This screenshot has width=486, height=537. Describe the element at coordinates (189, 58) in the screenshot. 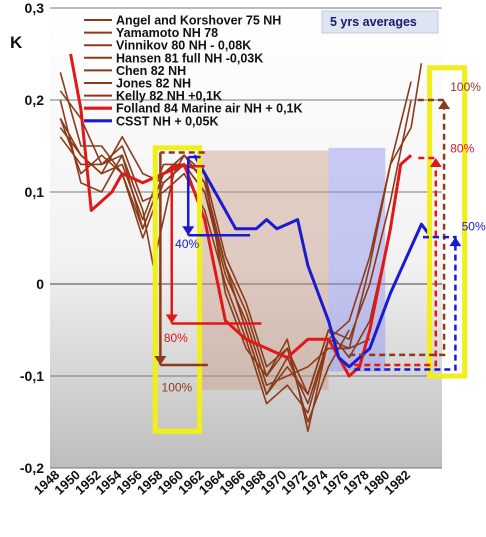

I see `legend-label: Hansen 81 full NH -0,03K` at that location.